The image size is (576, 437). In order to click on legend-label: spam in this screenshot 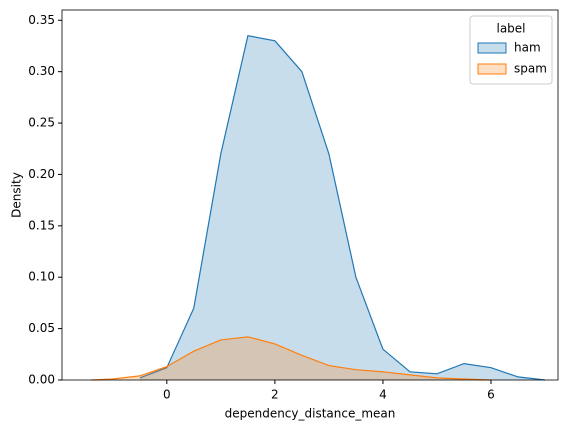, I will do `click(530, 69)`.